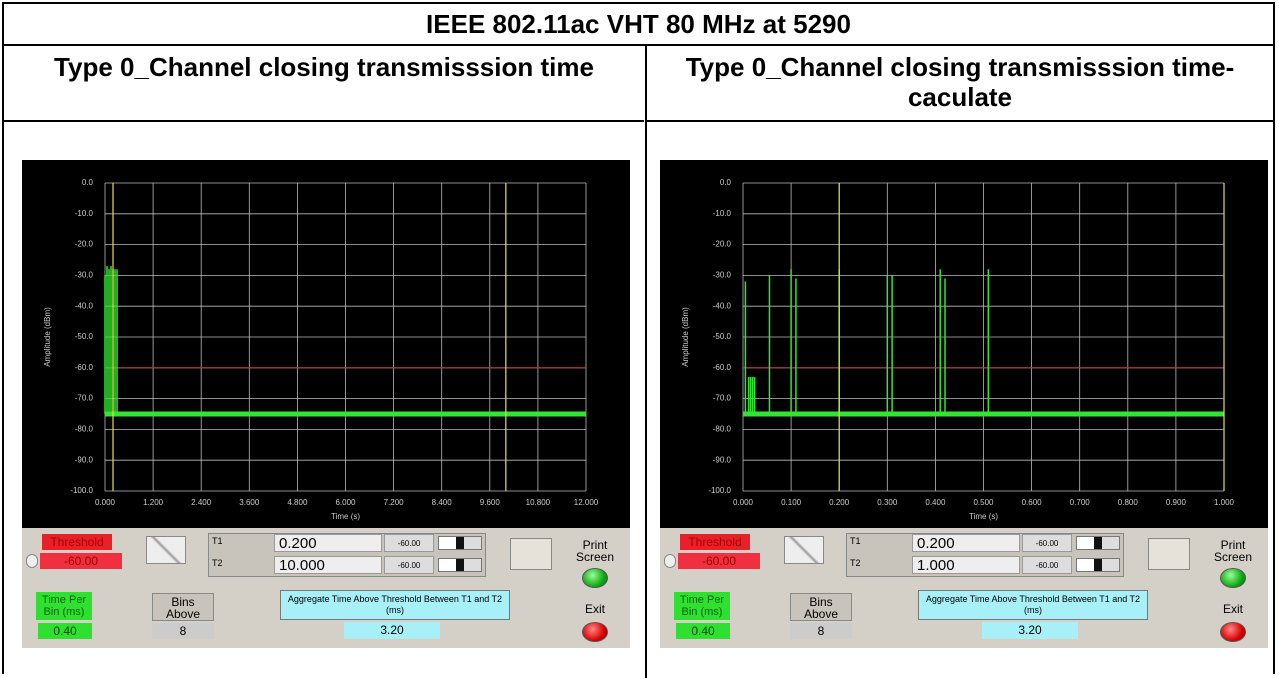 This screenshot has height=678, width=1279. Describe the element at coordinates (328, 565) in the screenshot. I see `cursor-time: 10.000` at that location.